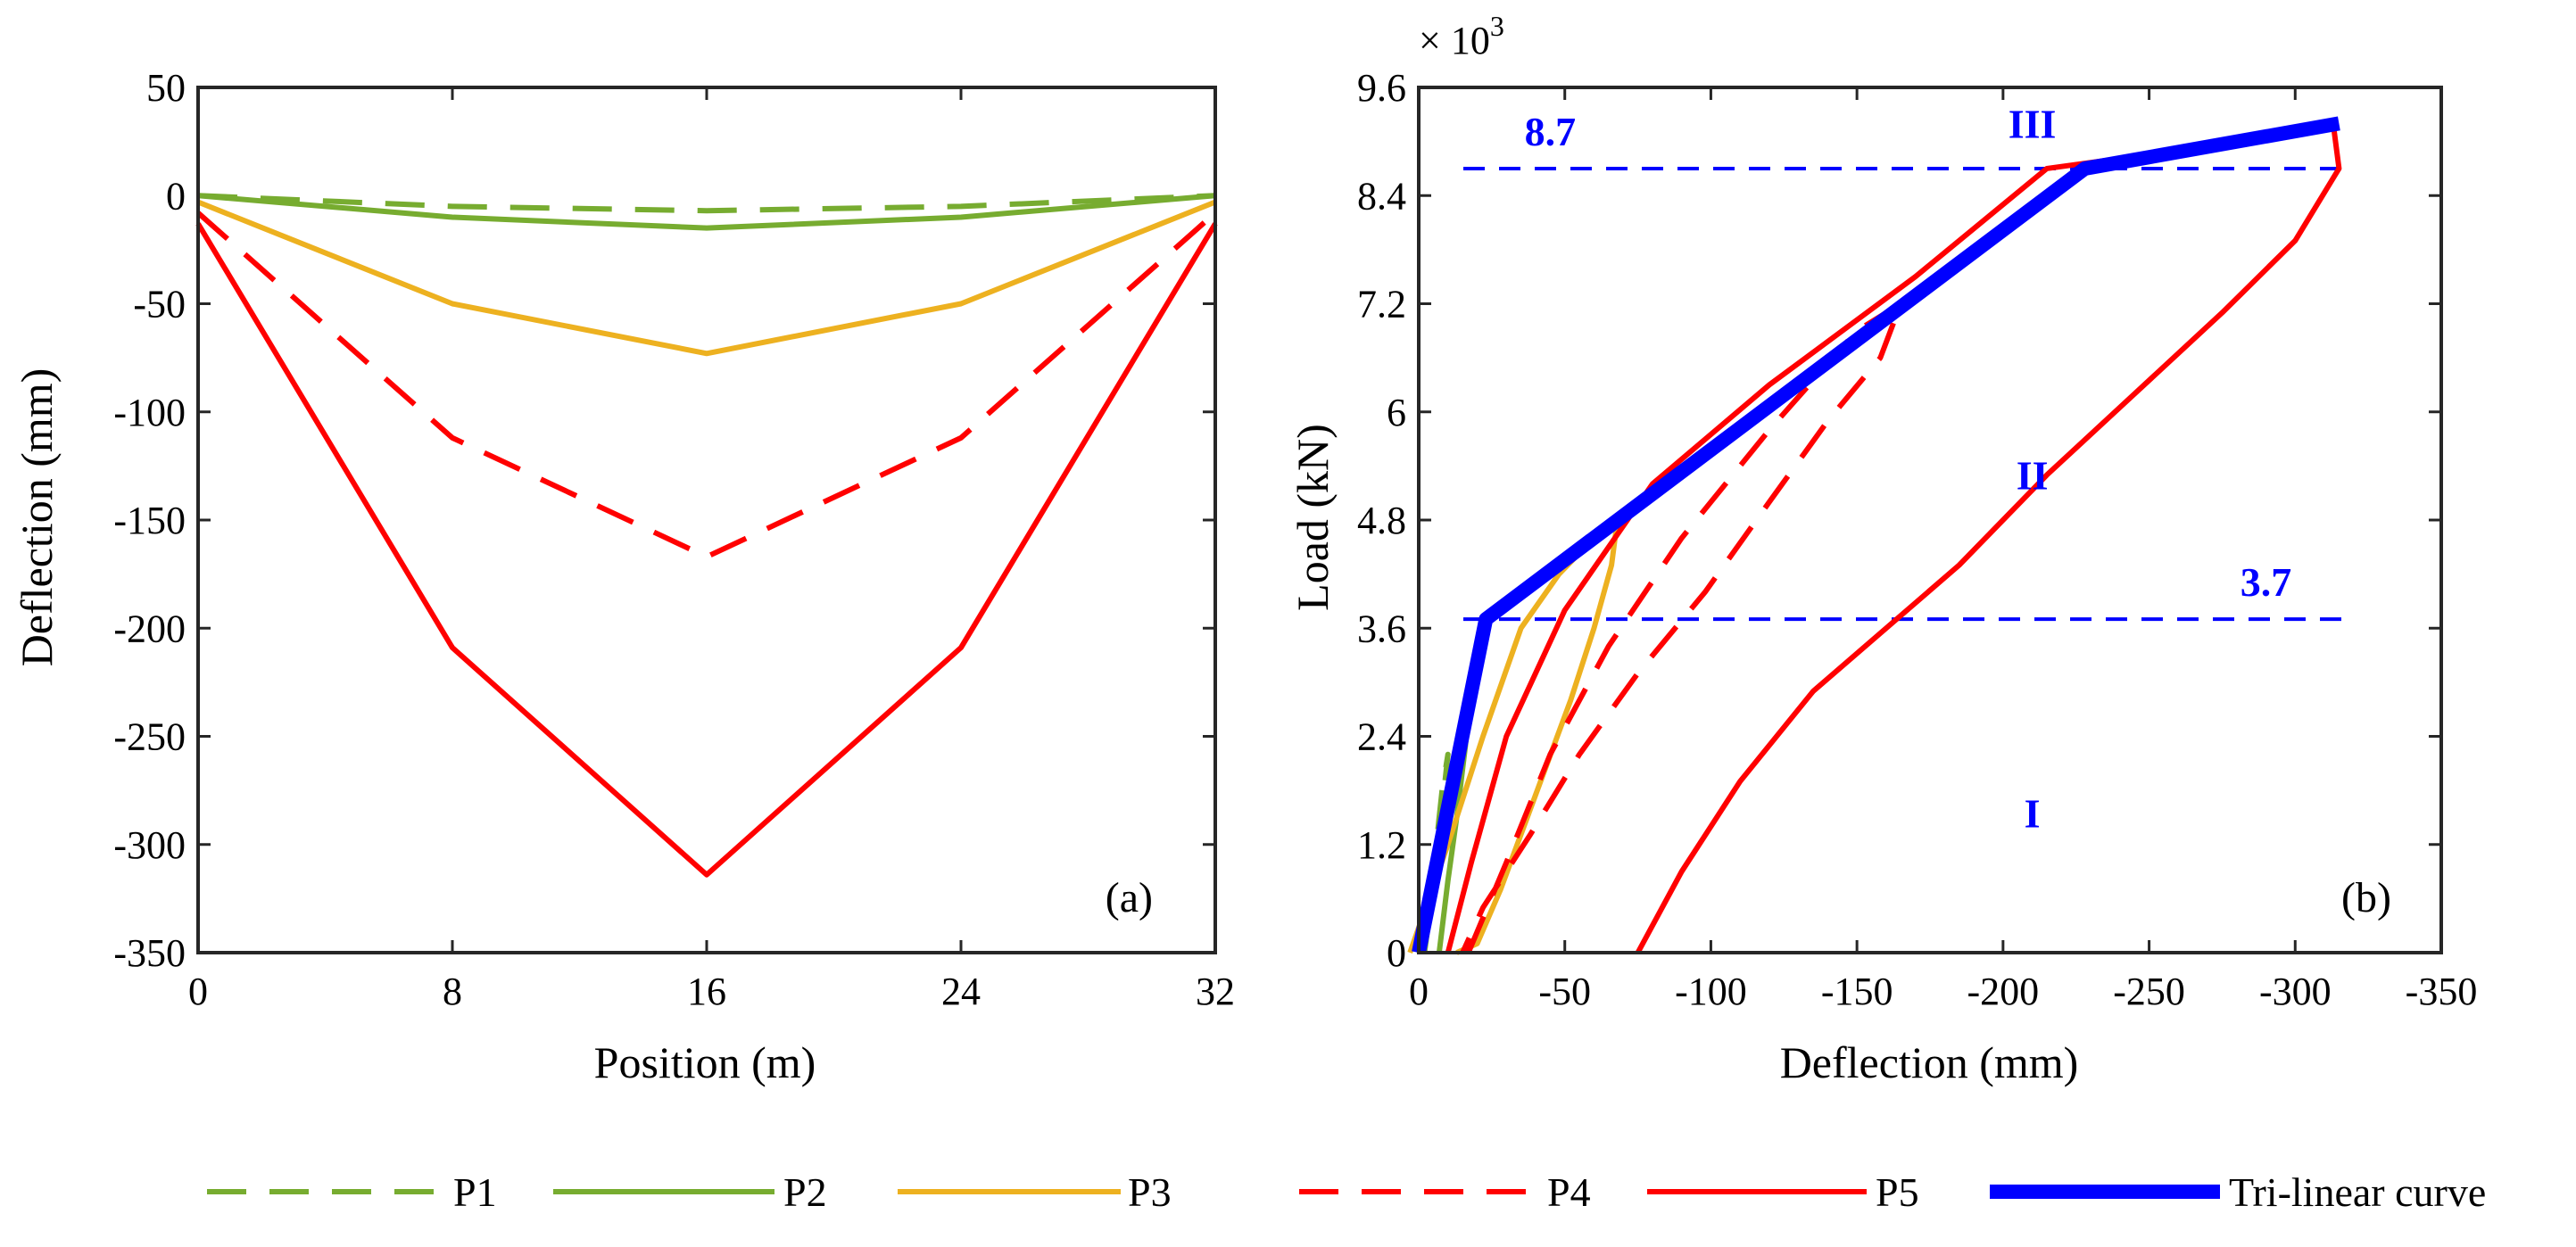 The width and height of the screenshot is (2576, 1247). Describe the element at coordinates (961, 991) in the screenshot. I see `panel-a-x-tick-label: 24` at that location.